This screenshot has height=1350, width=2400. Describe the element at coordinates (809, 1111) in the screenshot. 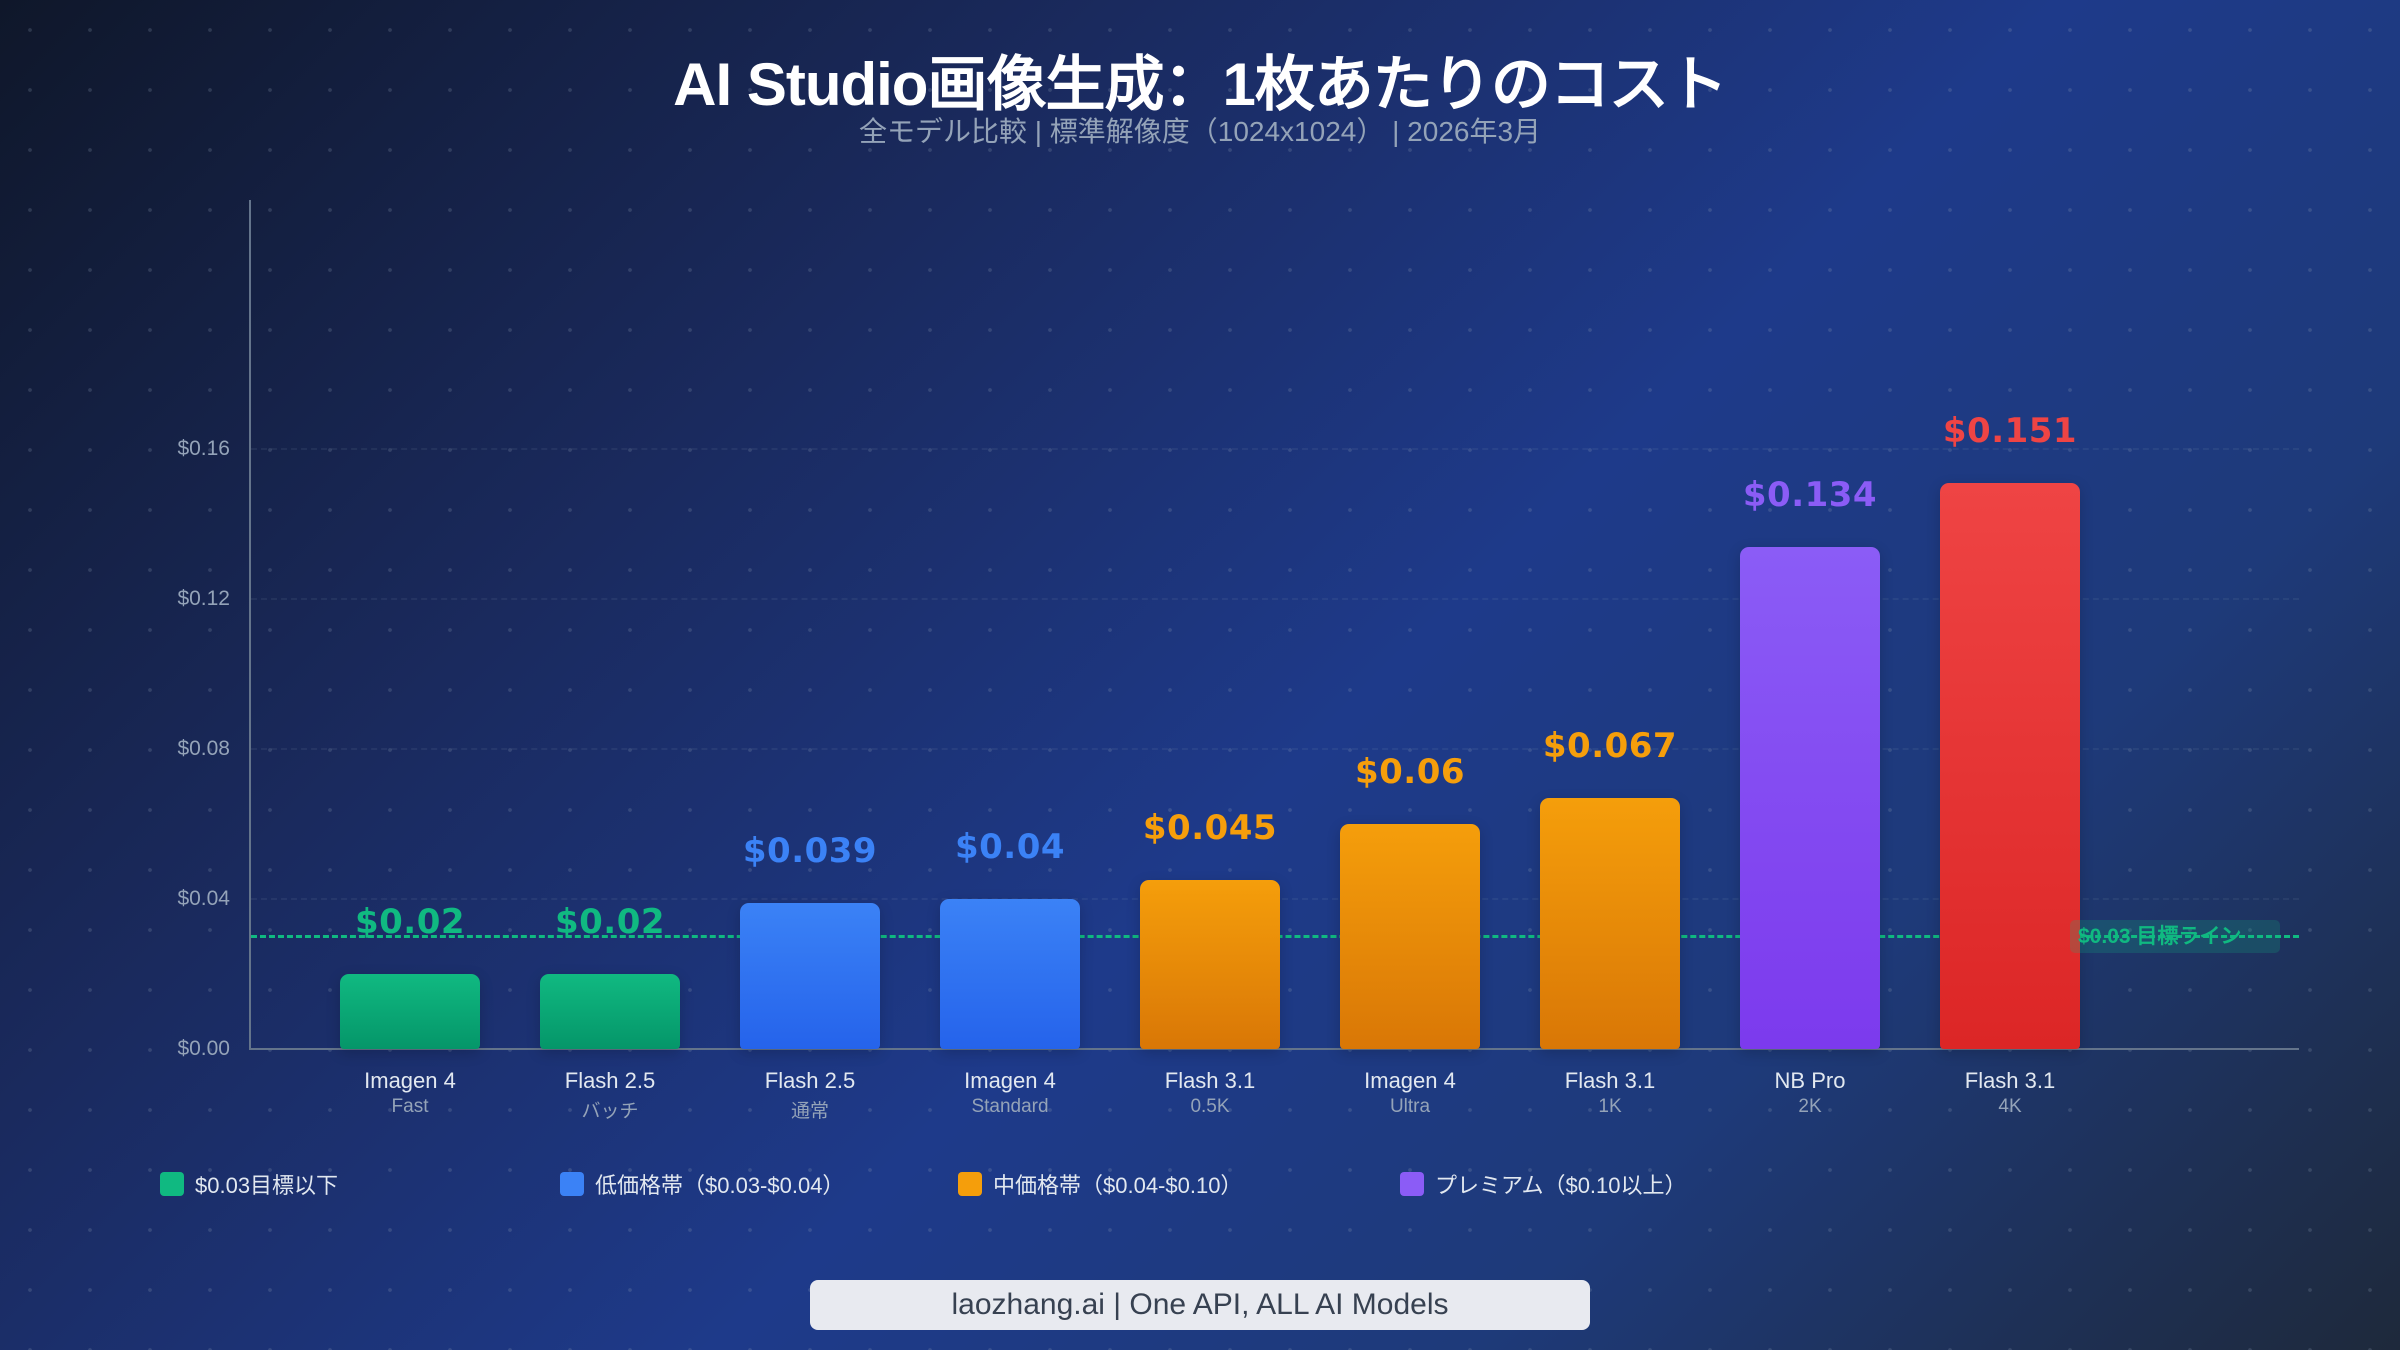

I see `category-sublabel: 通常` at that location.